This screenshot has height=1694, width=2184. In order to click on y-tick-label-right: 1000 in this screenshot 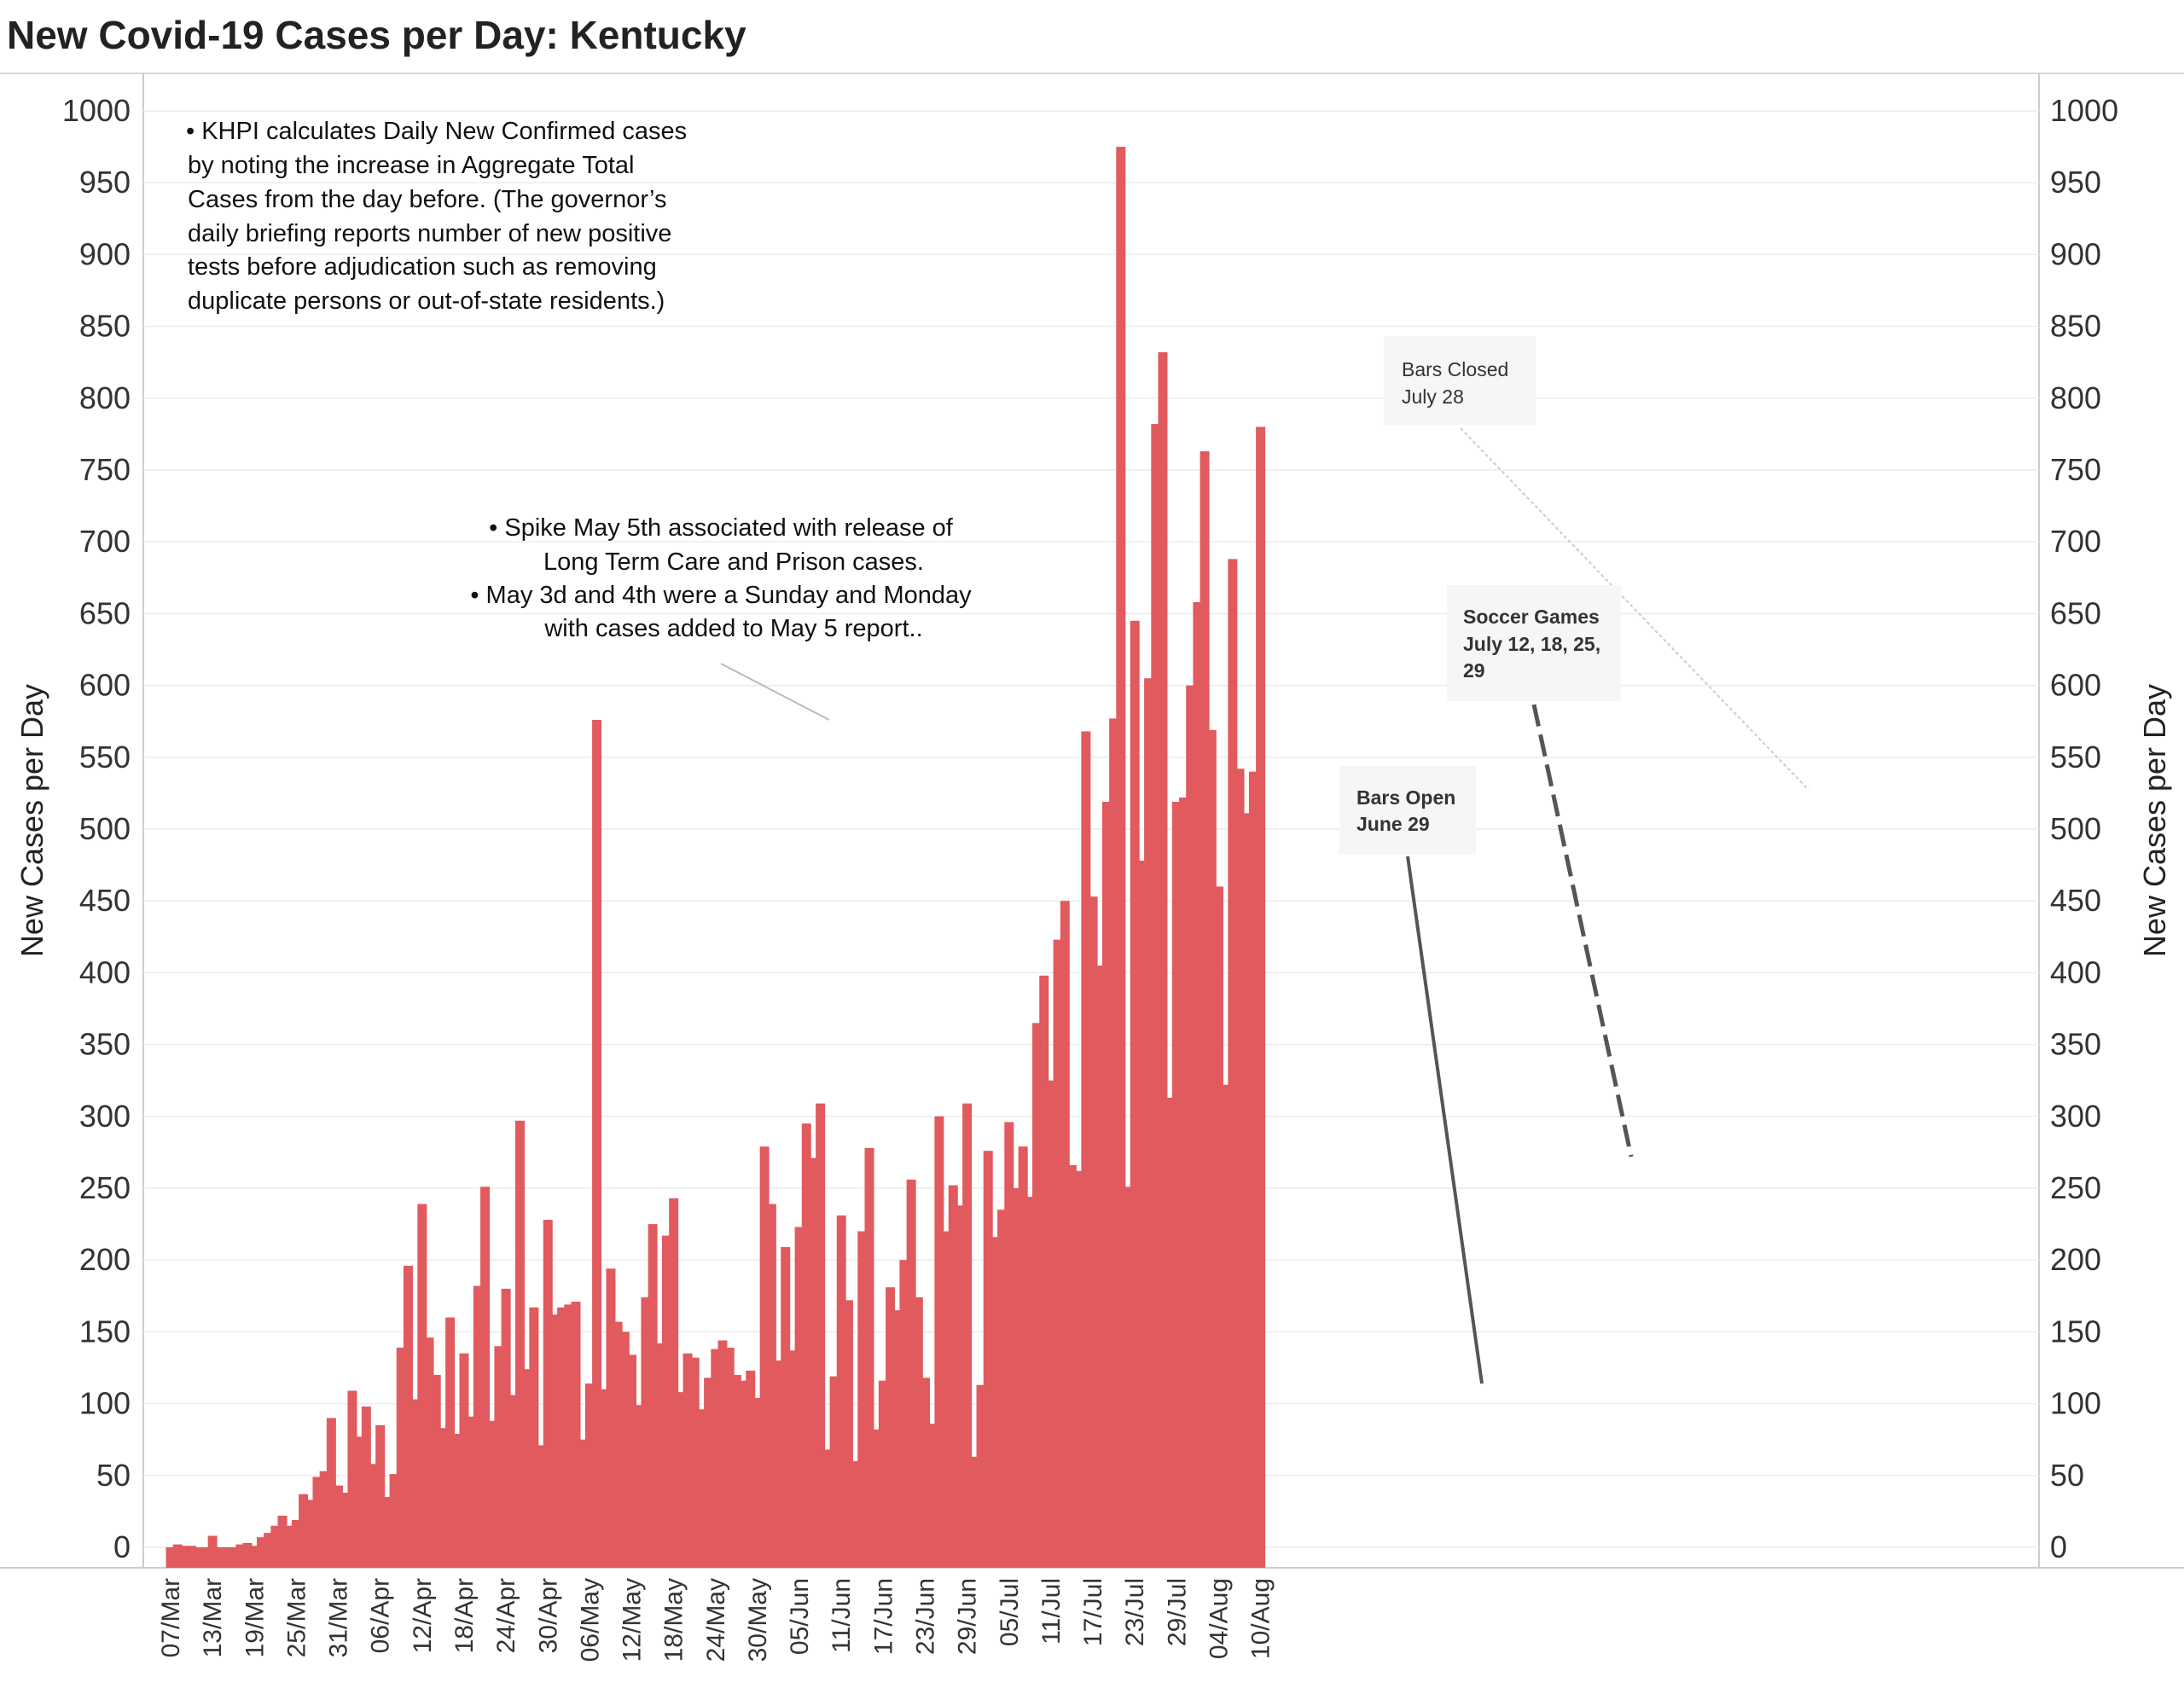, I will do `click(2084, 110)`.